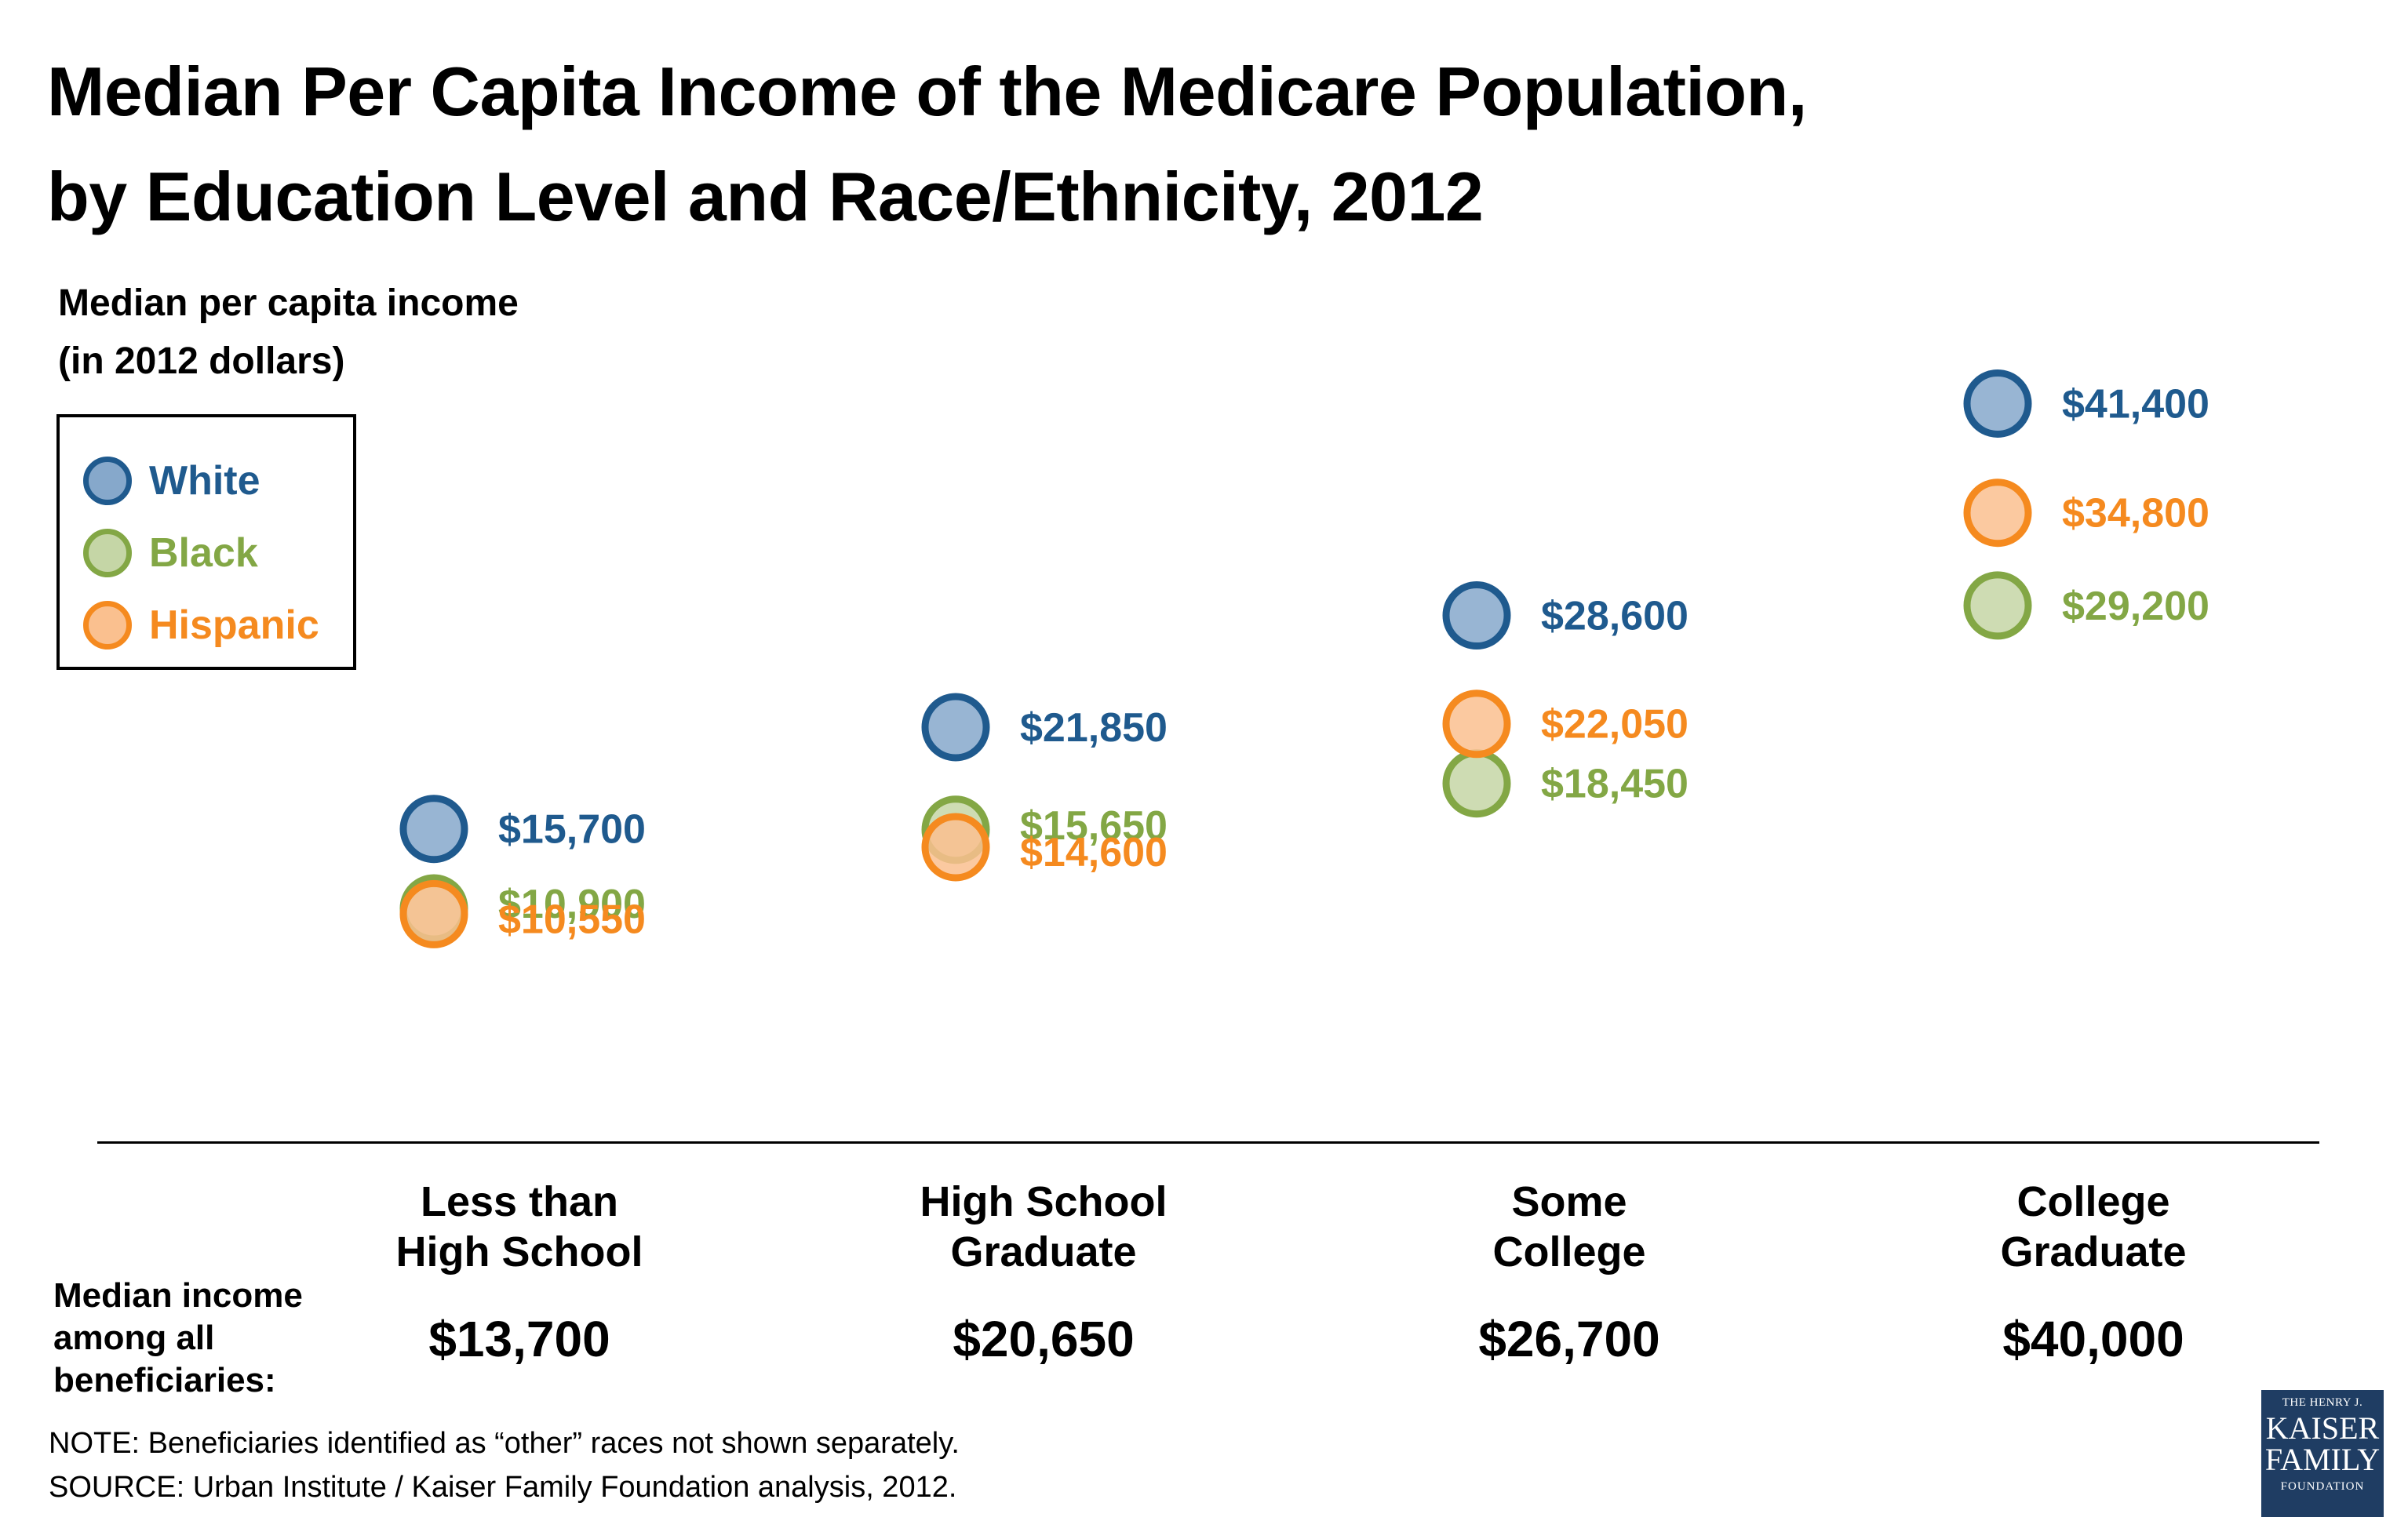  Describe the element at coordinates (572, 919) in the screenshot. I see `data-label-hispanic-0: $10,550` at that location.